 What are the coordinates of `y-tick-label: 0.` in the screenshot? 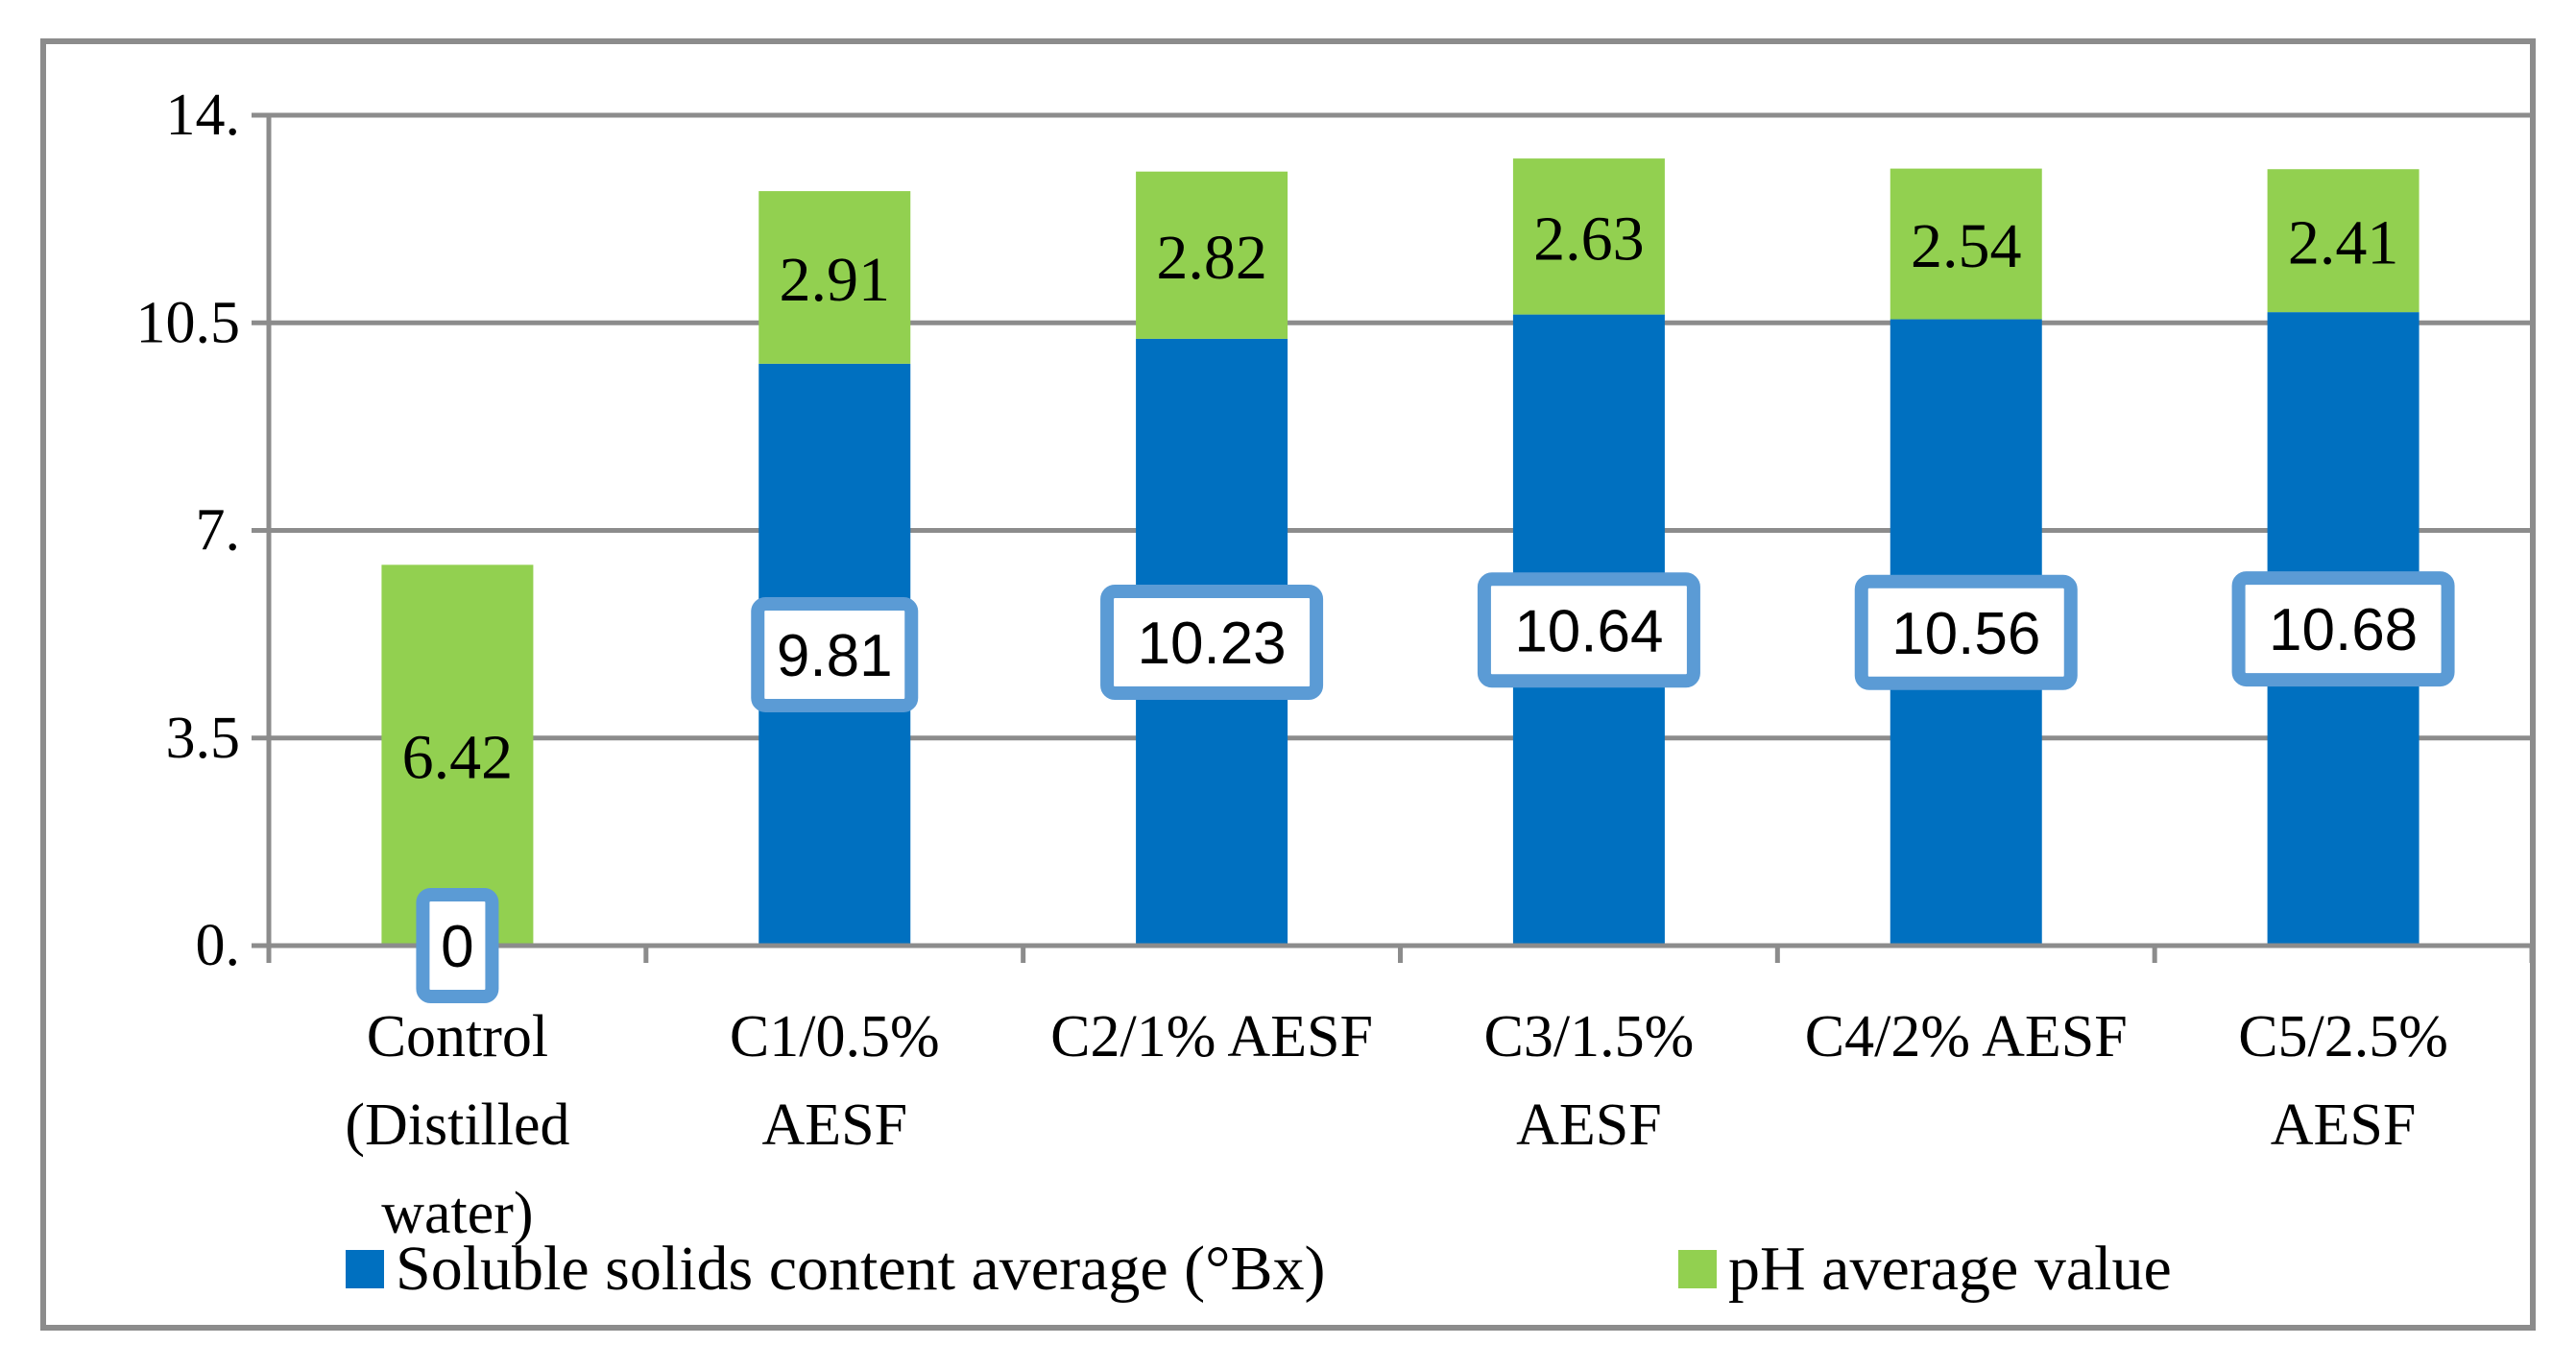 It's located at (218, 946).